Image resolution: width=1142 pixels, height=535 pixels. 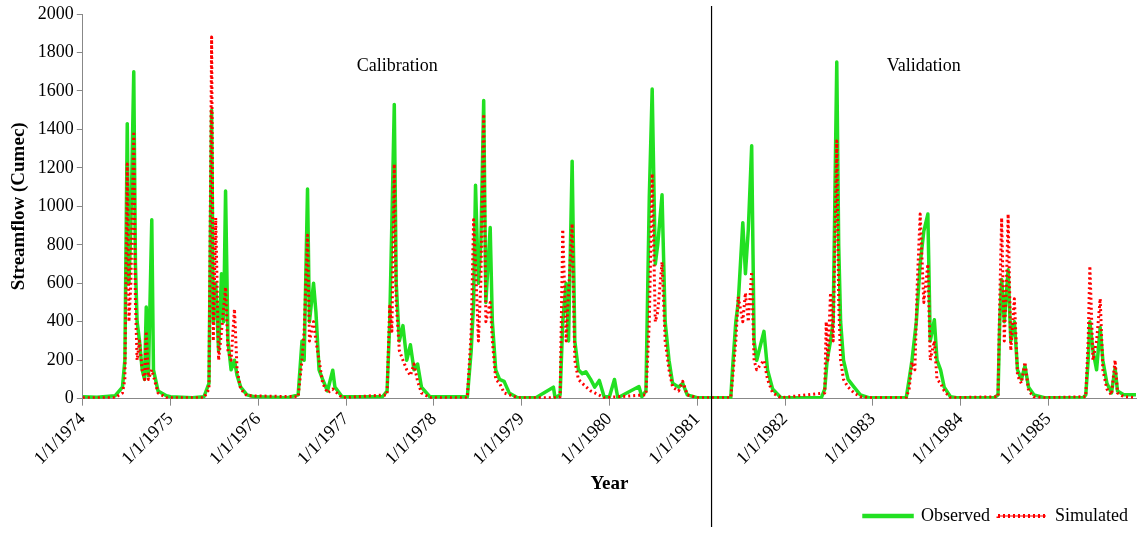 What do you see at coordinates (60, 320) in the screenshot?
I see `y-tick-label: 400` at bounding box center [60, 320].